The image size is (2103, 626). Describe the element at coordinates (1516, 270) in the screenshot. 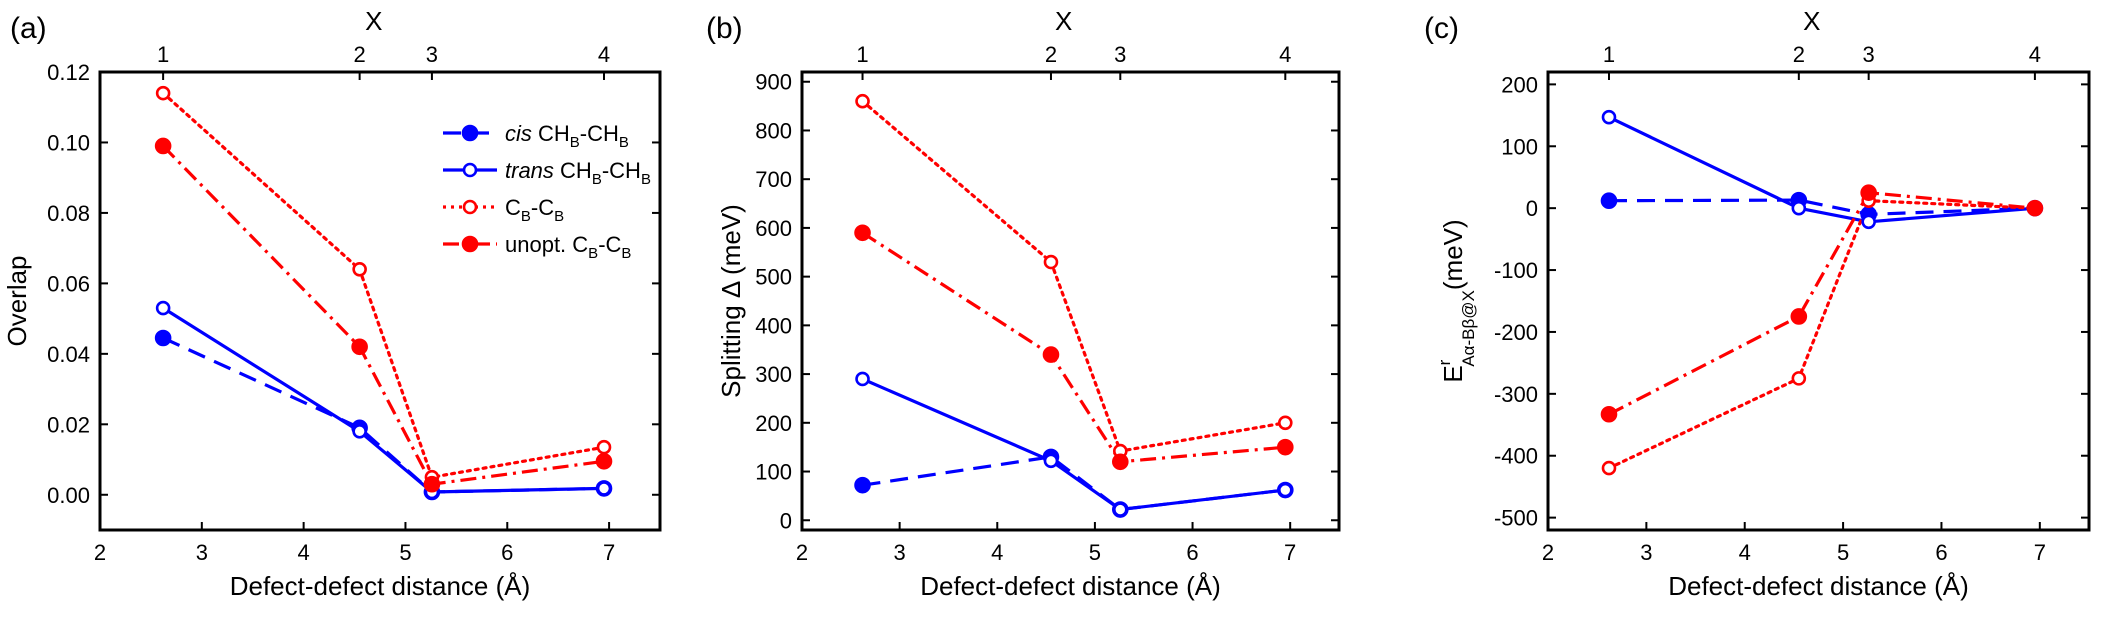

I see `y-tick-label: -100` at that location.